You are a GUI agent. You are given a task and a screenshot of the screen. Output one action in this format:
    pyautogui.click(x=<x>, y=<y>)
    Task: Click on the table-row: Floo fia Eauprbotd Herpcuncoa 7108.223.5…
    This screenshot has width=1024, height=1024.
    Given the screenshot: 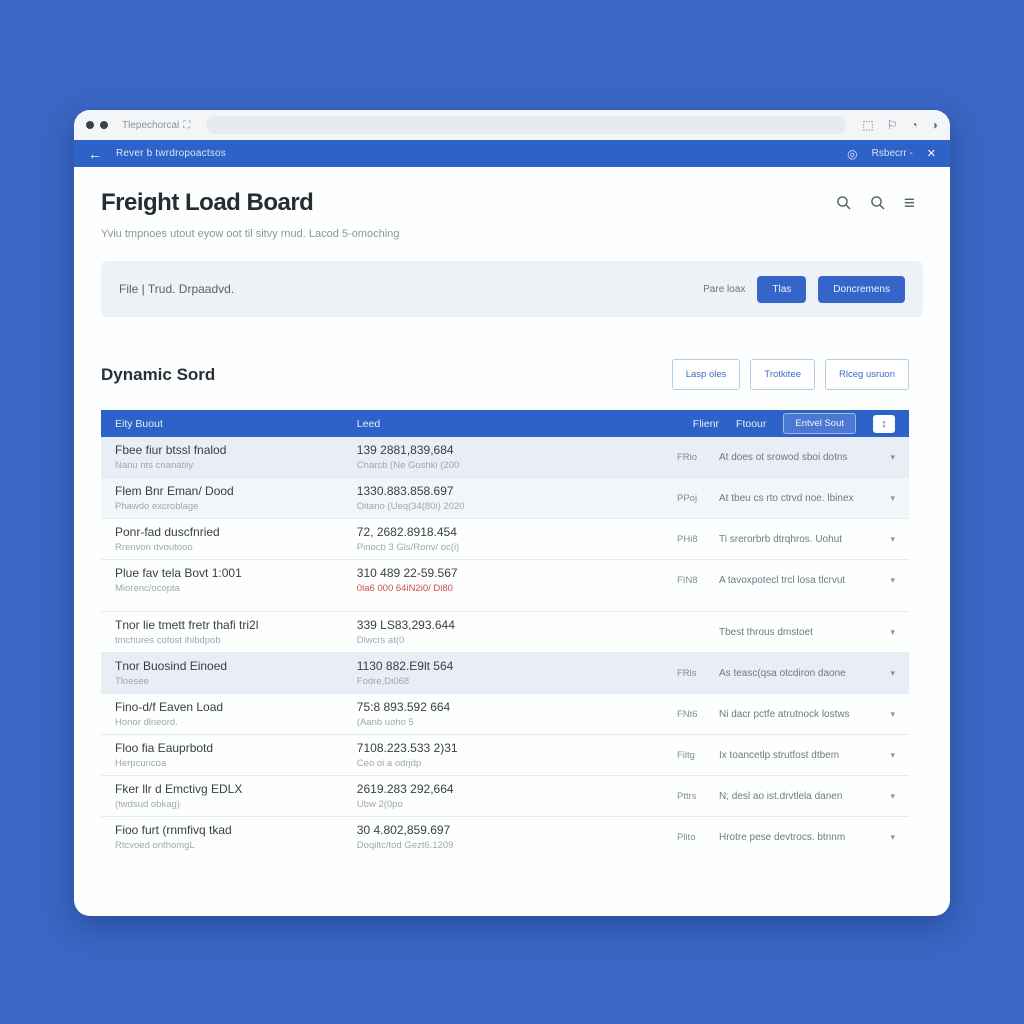 What is the action you would take?
    pyautogui.click(x=505, y=754)
    